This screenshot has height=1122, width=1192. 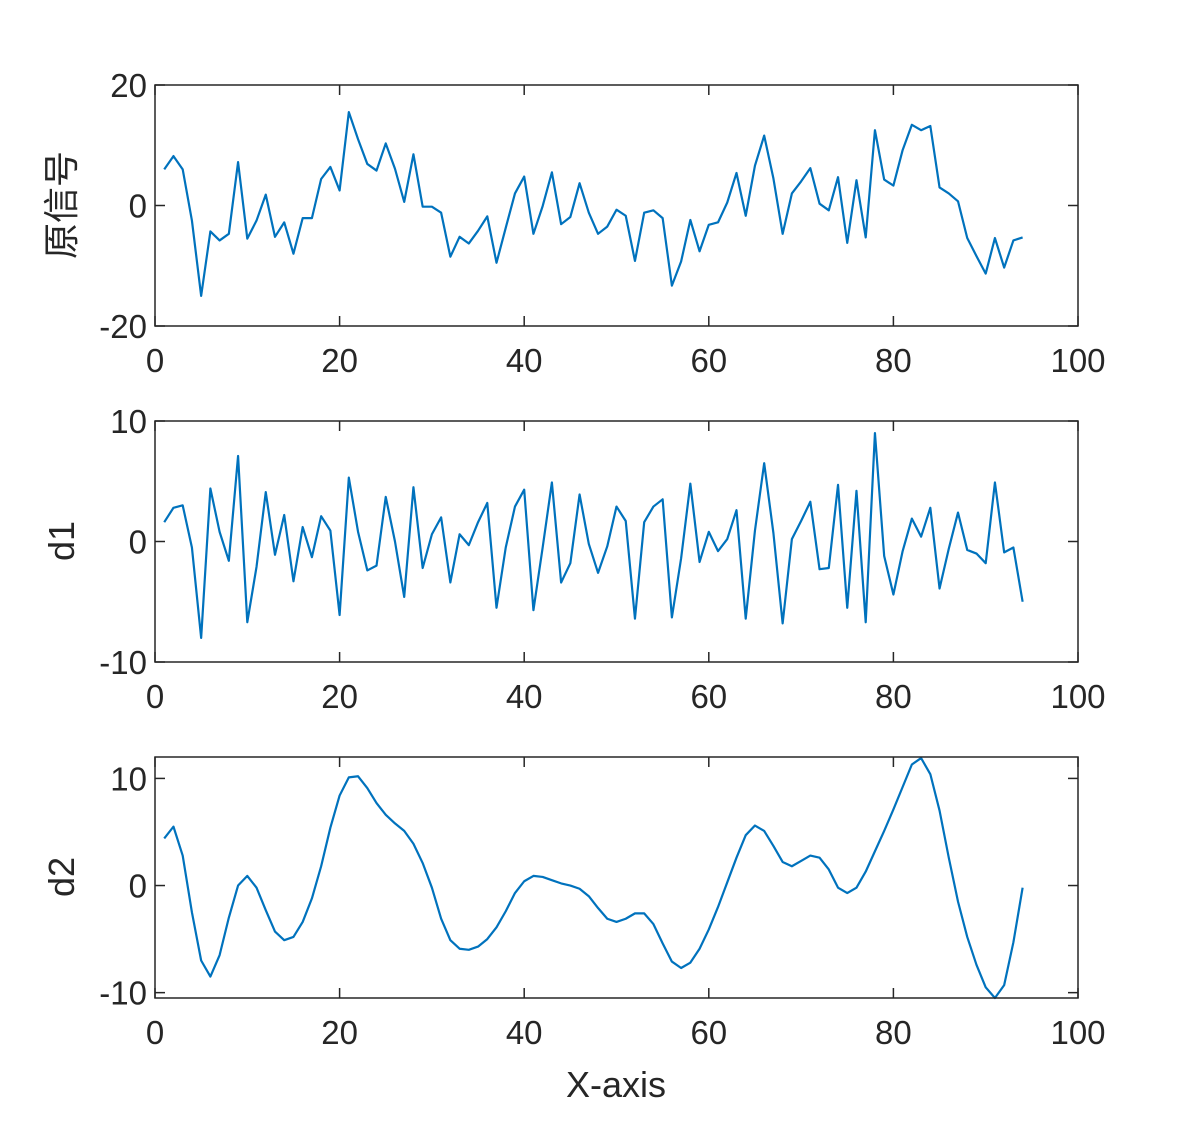 I want to click on subplot-2-series-line, so click(x=593, y=535).